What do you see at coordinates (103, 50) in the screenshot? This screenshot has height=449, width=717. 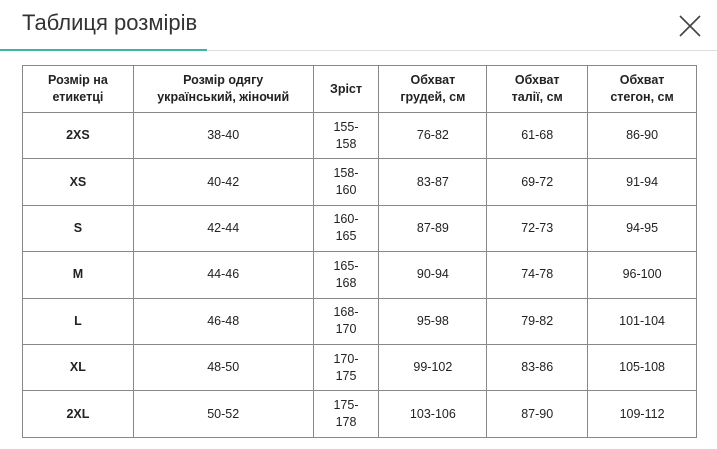 I see `title-underline` at bounding box center [103, 50].